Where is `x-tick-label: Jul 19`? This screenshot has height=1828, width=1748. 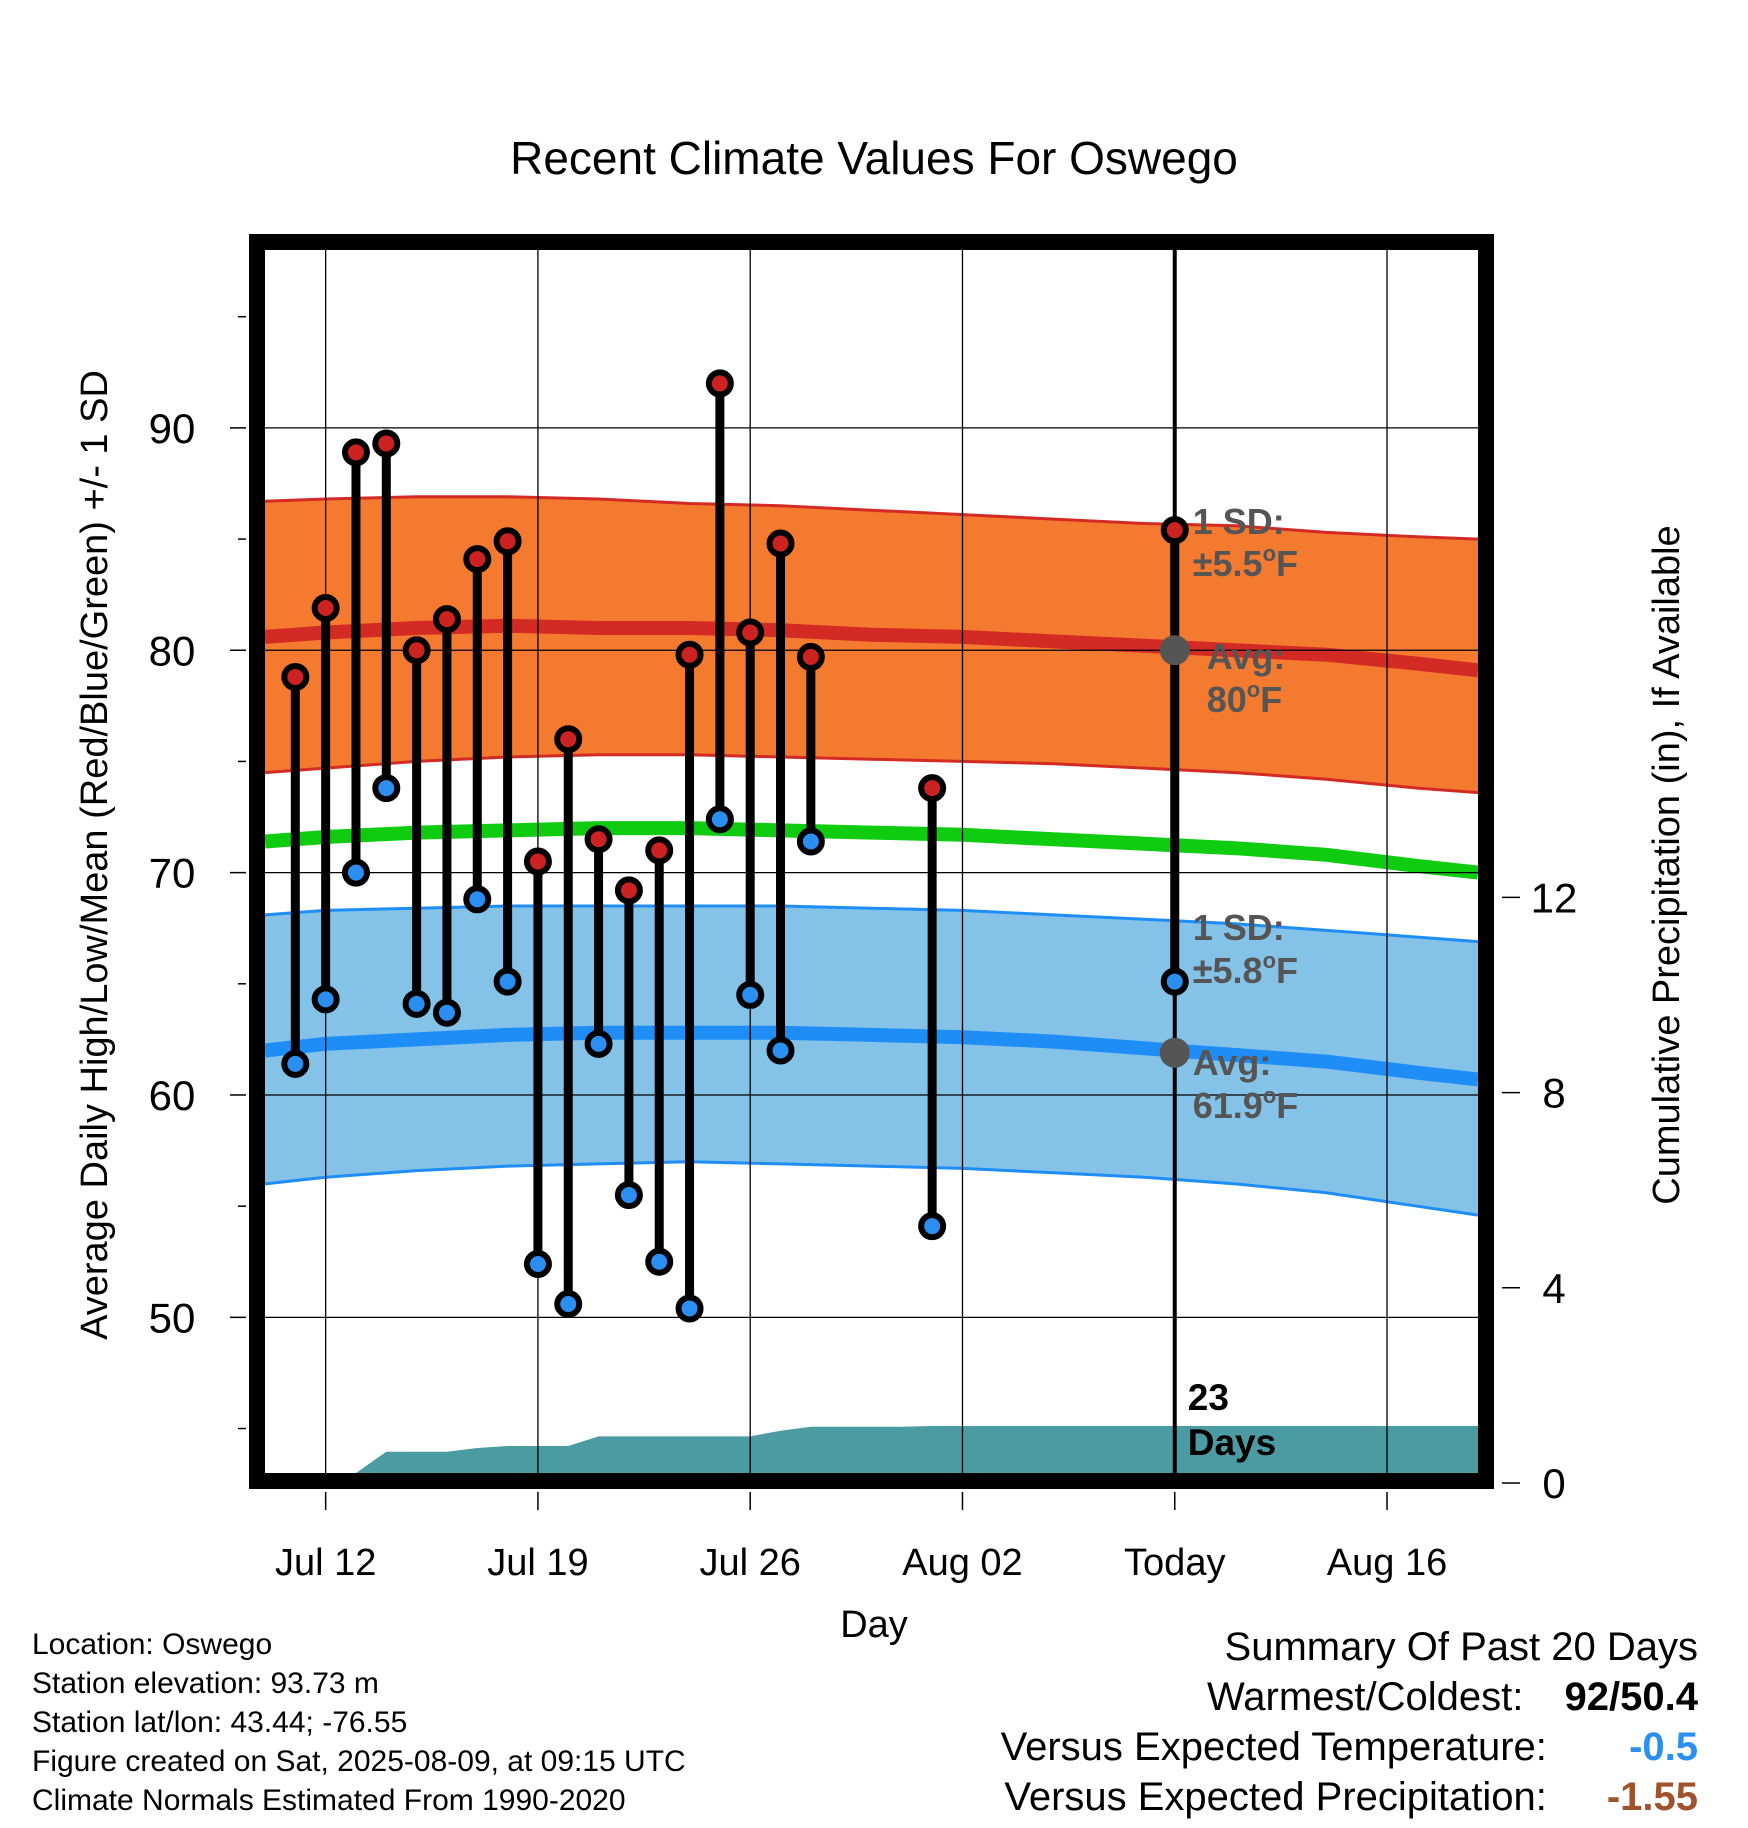 x-tick-label: Jul 19 is located at coordinates (537, 1563).